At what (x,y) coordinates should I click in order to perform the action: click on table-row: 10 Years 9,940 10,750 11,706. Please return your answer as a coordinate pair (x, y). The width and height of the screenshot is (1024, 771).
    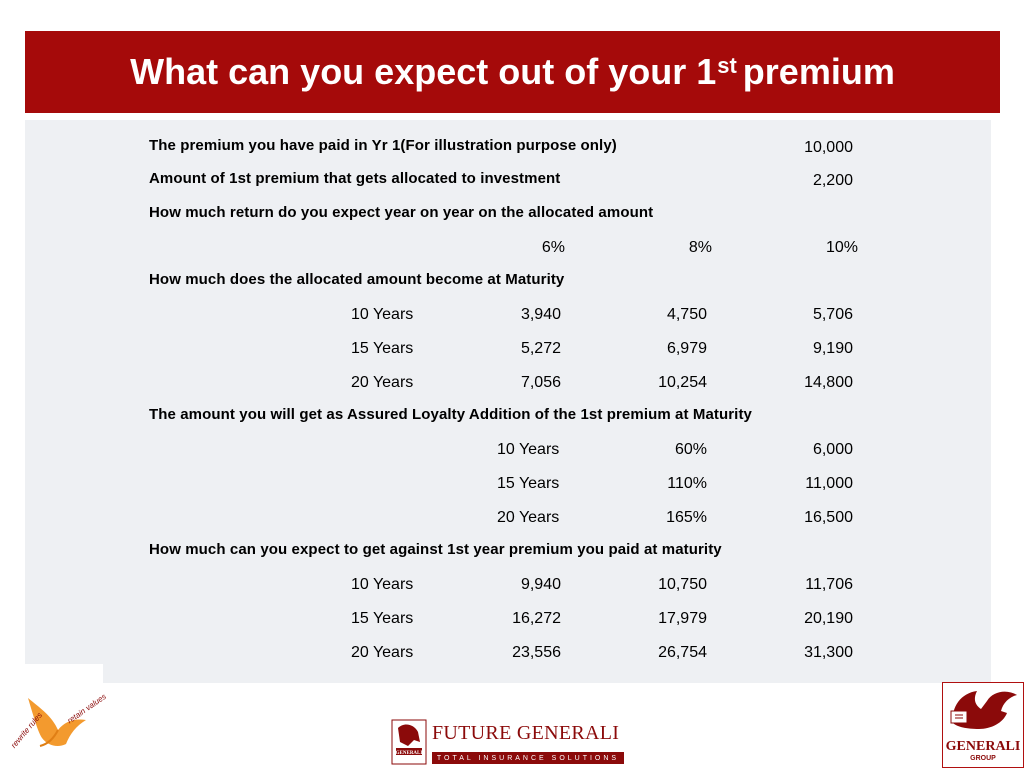
    Looking at the image, I should click on (512, 586).